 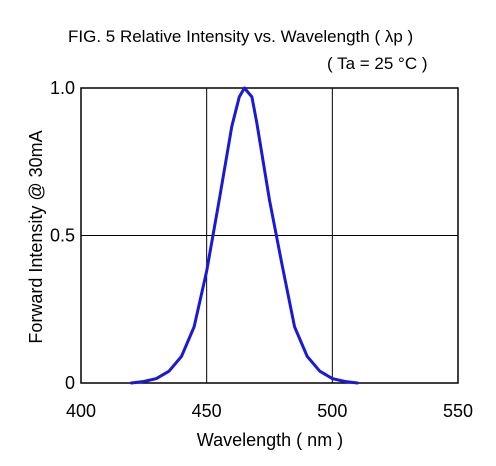 What do you see at coordinates (207, 411) in the screenshot?
I see `x-tick-label: 450` at bounding box center [207, 411].